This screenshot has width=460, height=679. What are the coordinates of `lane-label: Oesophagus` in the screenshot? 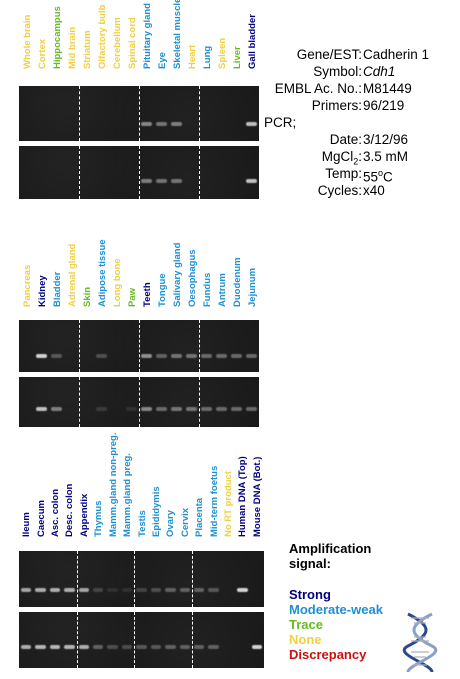 It's located at (192, 278).